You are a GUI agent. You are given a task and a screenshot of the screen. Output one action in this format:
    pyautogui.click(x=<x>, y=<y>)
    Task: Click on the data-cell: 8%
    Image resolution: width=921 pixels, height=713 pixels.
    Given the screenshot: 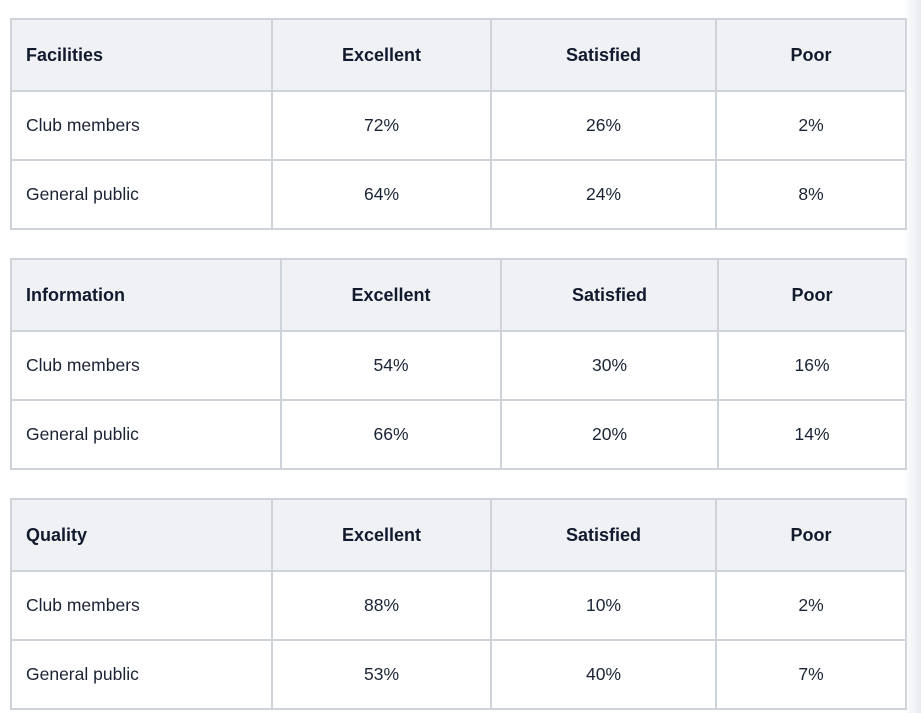 What is the action you would take?
    pyautogui.click(x=811, y=194)
    